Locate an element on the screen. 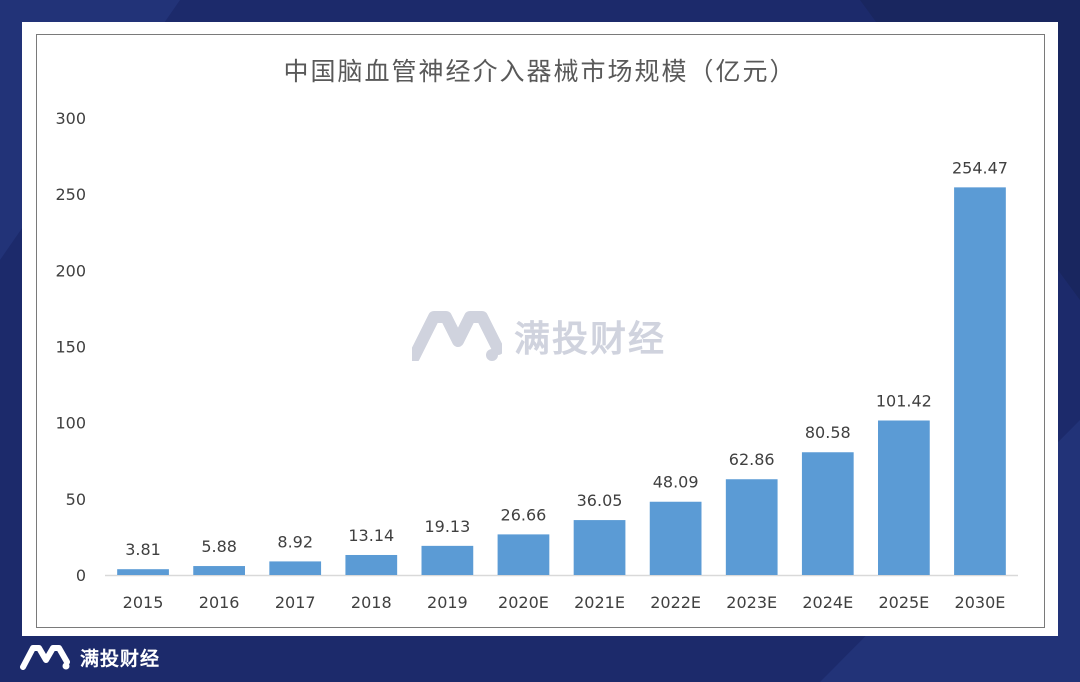 The height and width of the screenshot is (682, 1080). y-tick-label: 100 is located at coordinates (70, 423).